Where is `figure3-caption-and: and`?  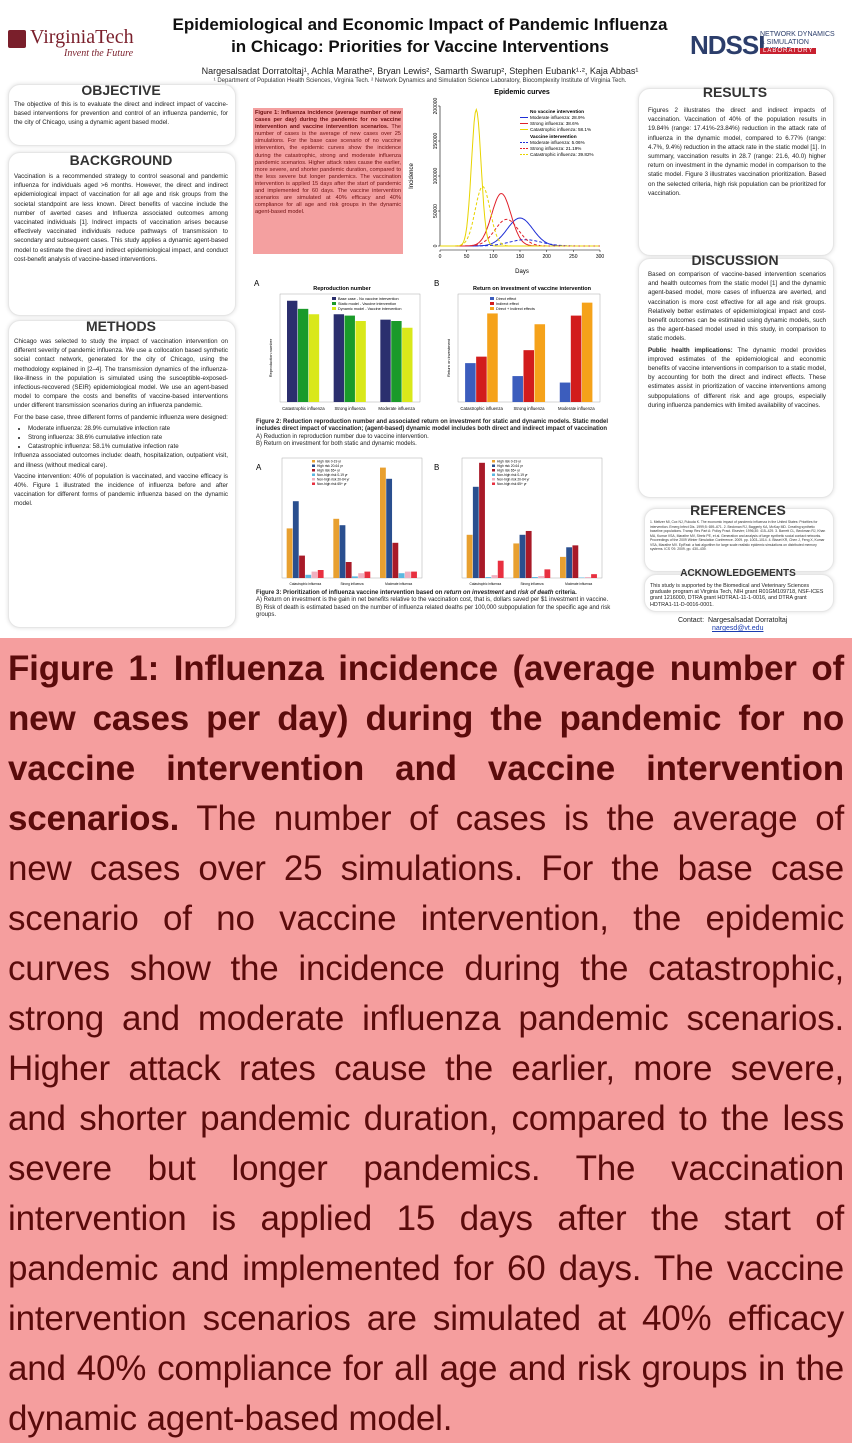
figure3-caption-and: and is located at coordinates (510, 593).